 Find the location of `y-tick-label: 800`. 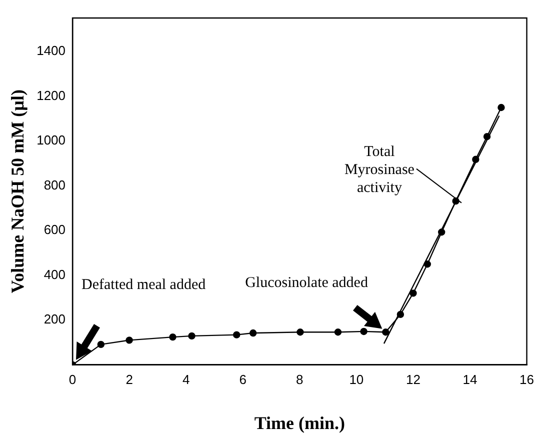

y-tick-label: 800 is located at coordinates (55, 184).